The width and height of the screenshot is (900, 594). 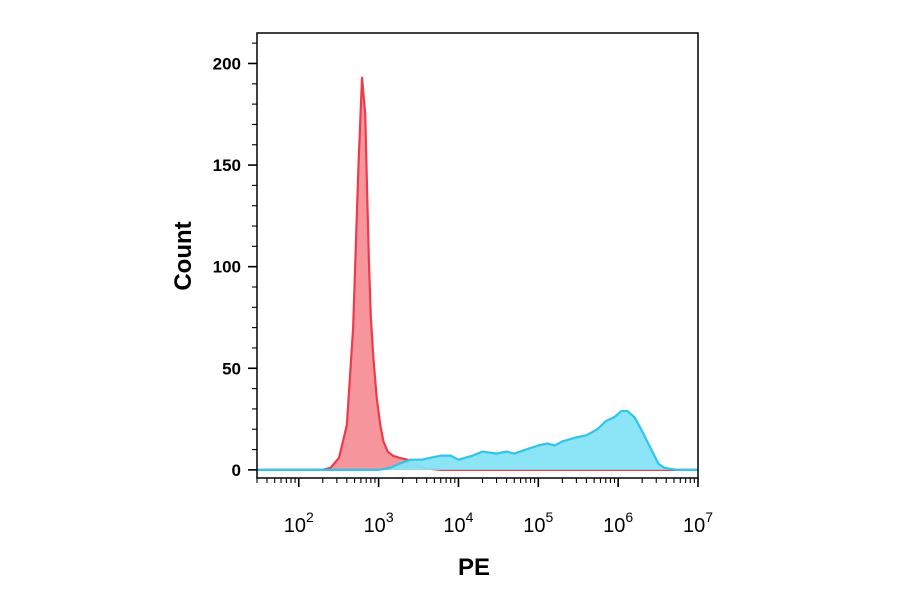 I want to click on x-tick-label: 10⁷, so click(x=698, y=523).